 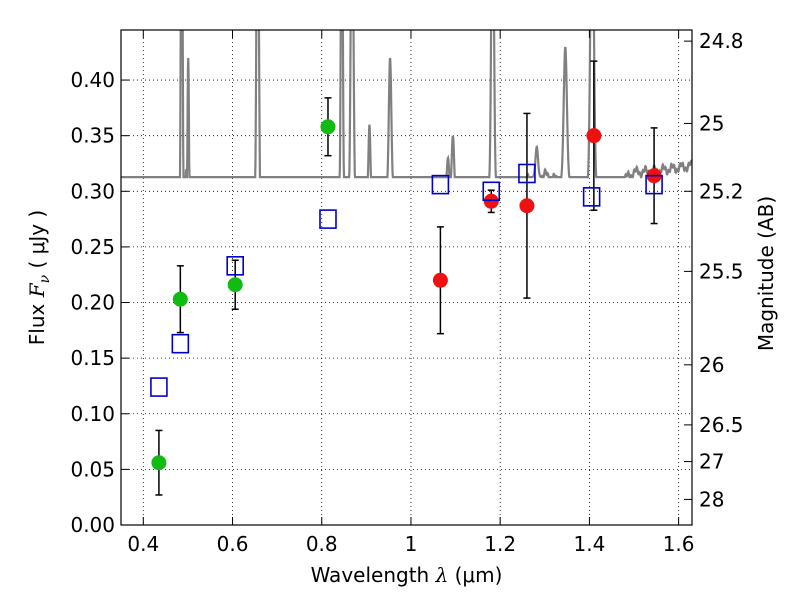 I want to click on right-tick-label: 27, so click(x=711, y=462).